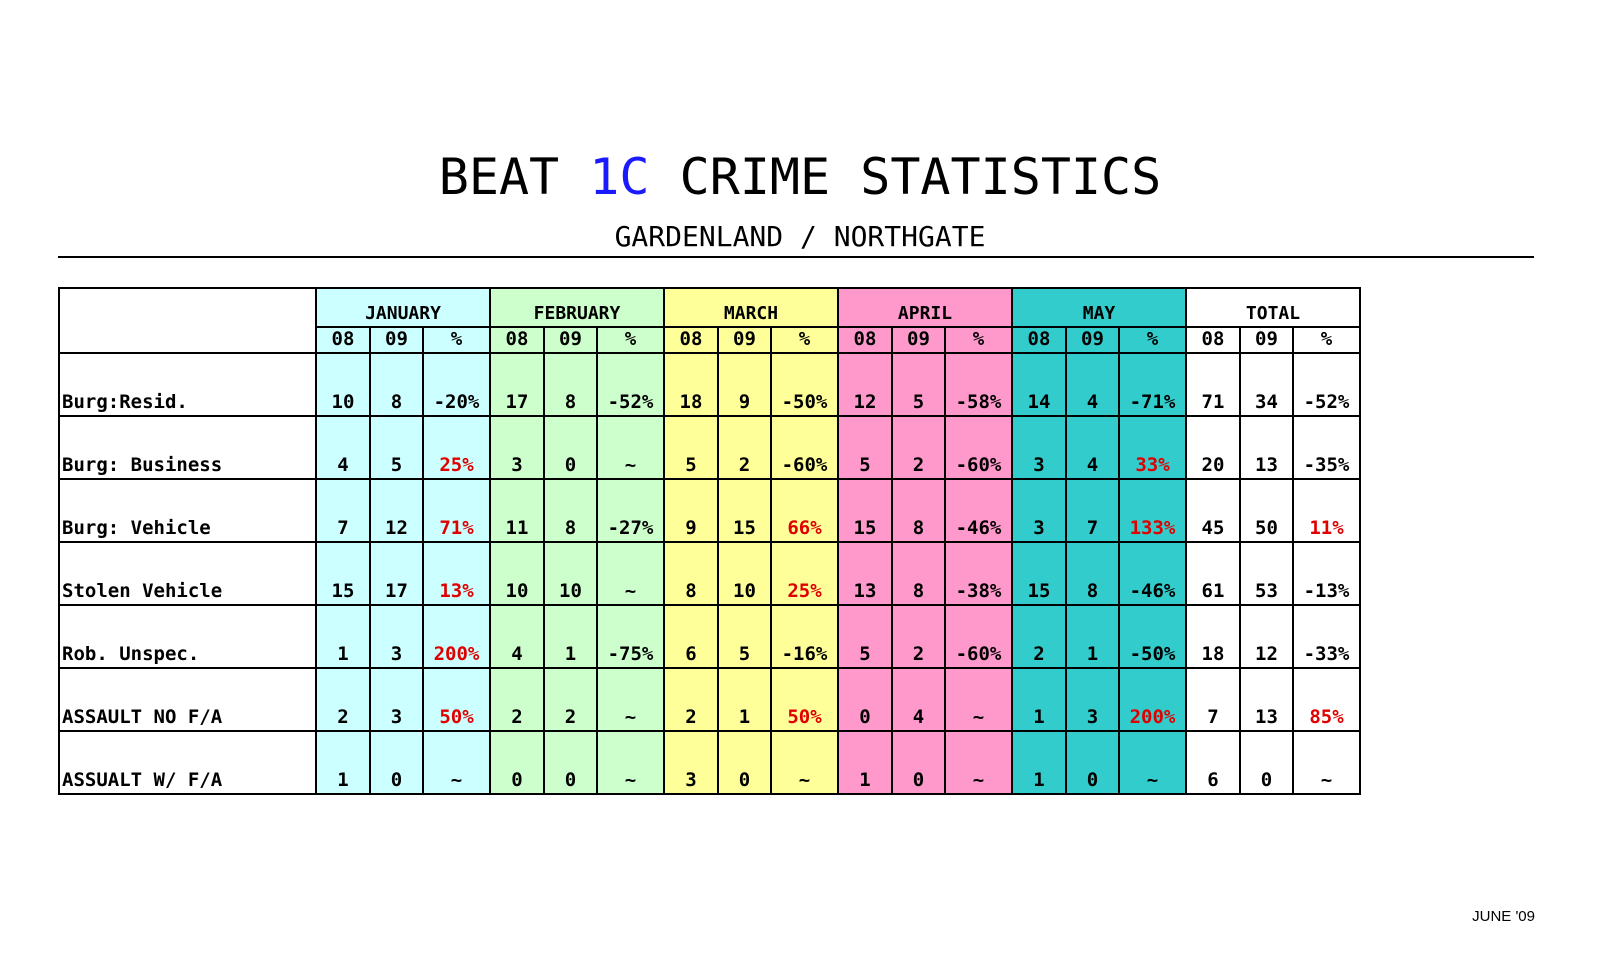 The height and width of the screenshot is (971, 1600). I want to click on data-row: ASSUALT W/ F/A 1 0 ~0 0 ~3 0 ~1 0 ~1 0 ~6 0 ~, so click(709, 762).